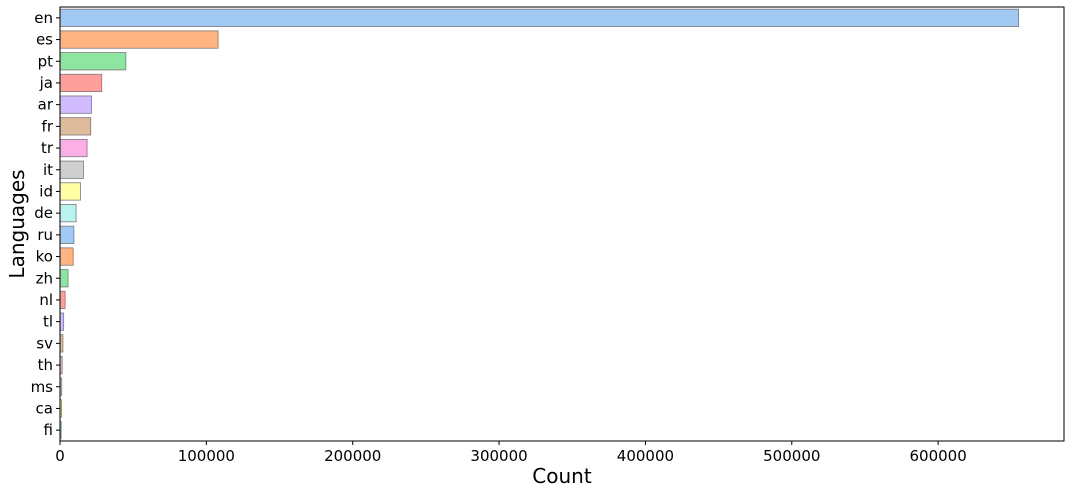  Describe the element at coordinates (48, 170) in the screenshot. I see `y-tick-label: it` at that location.